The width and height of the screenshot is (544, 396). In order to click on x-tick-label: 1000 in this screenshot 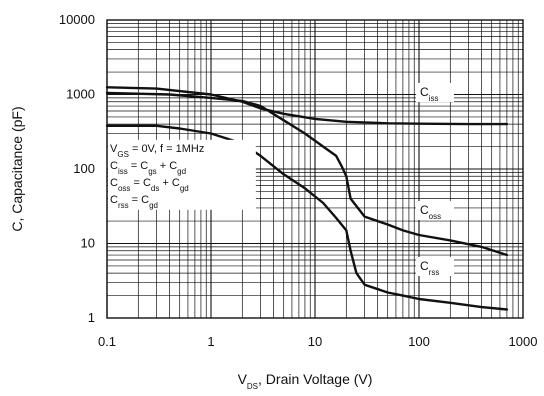, I will do `click(523, 341)`.